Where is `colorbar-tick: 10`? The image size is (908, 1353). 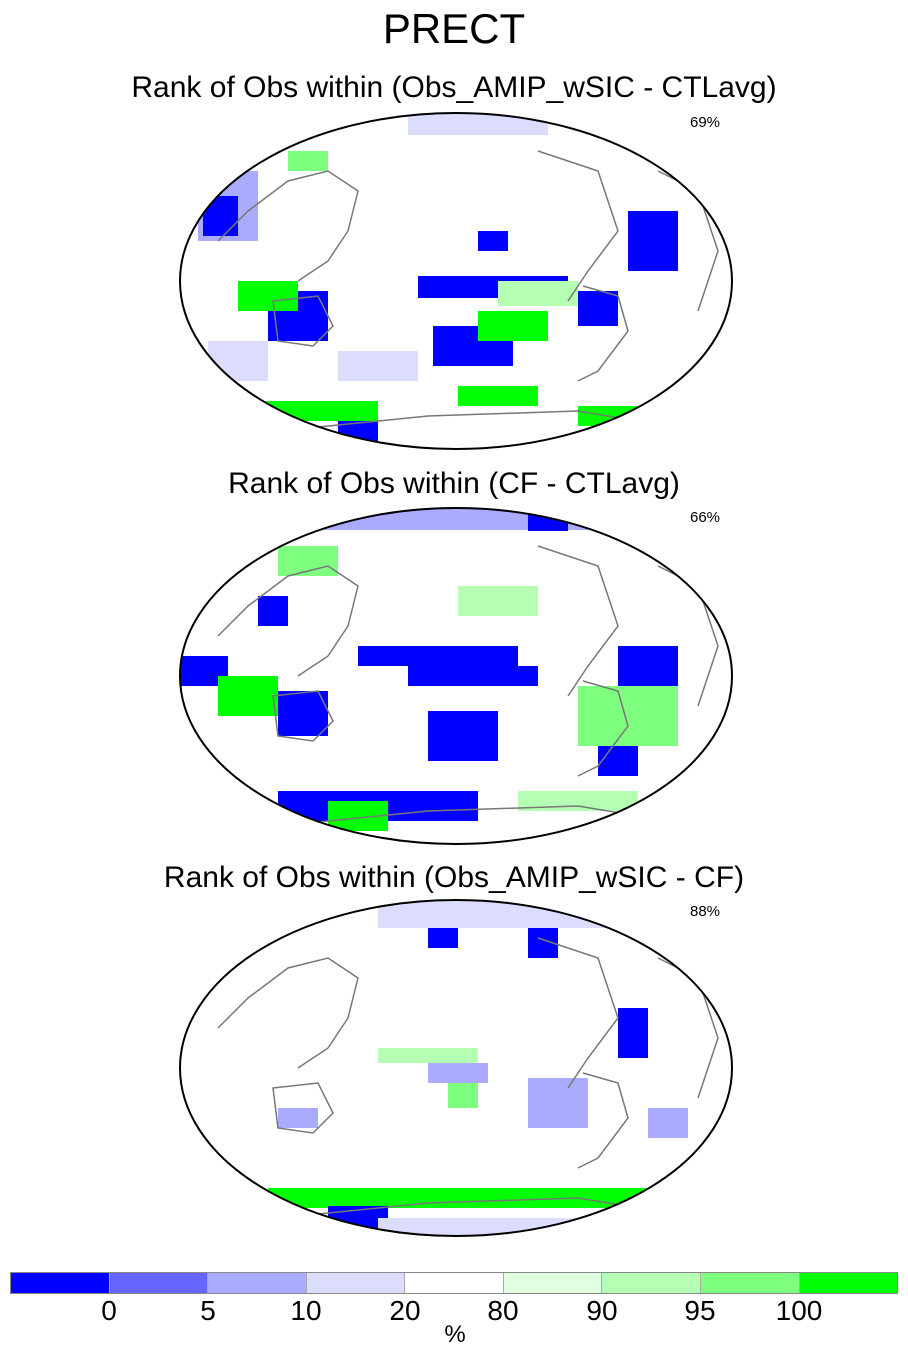 colorbar-tick: 10 is located at coordinates (306, 1310).